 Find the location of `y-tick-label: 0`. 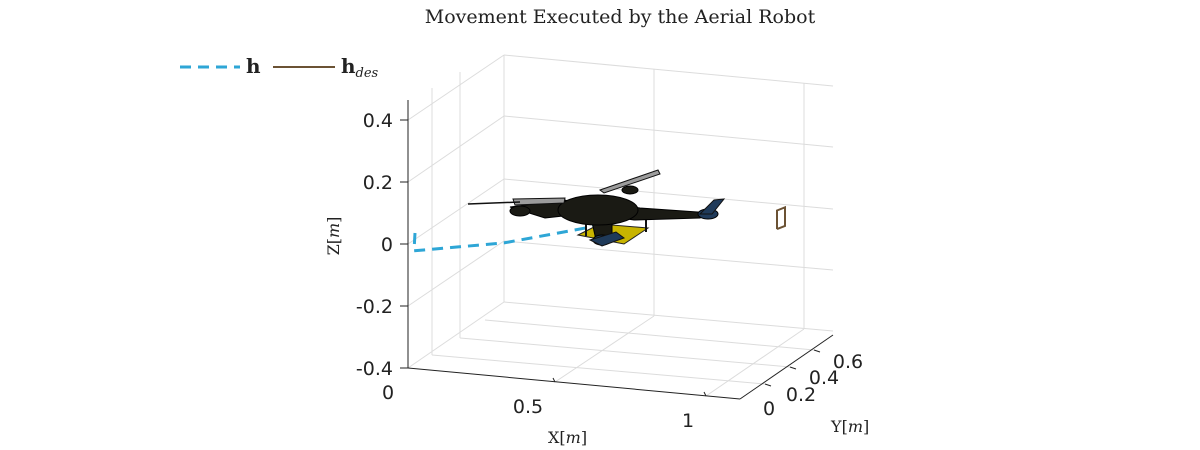

y-tick-label: 0 is located at coordinates (769, 409).